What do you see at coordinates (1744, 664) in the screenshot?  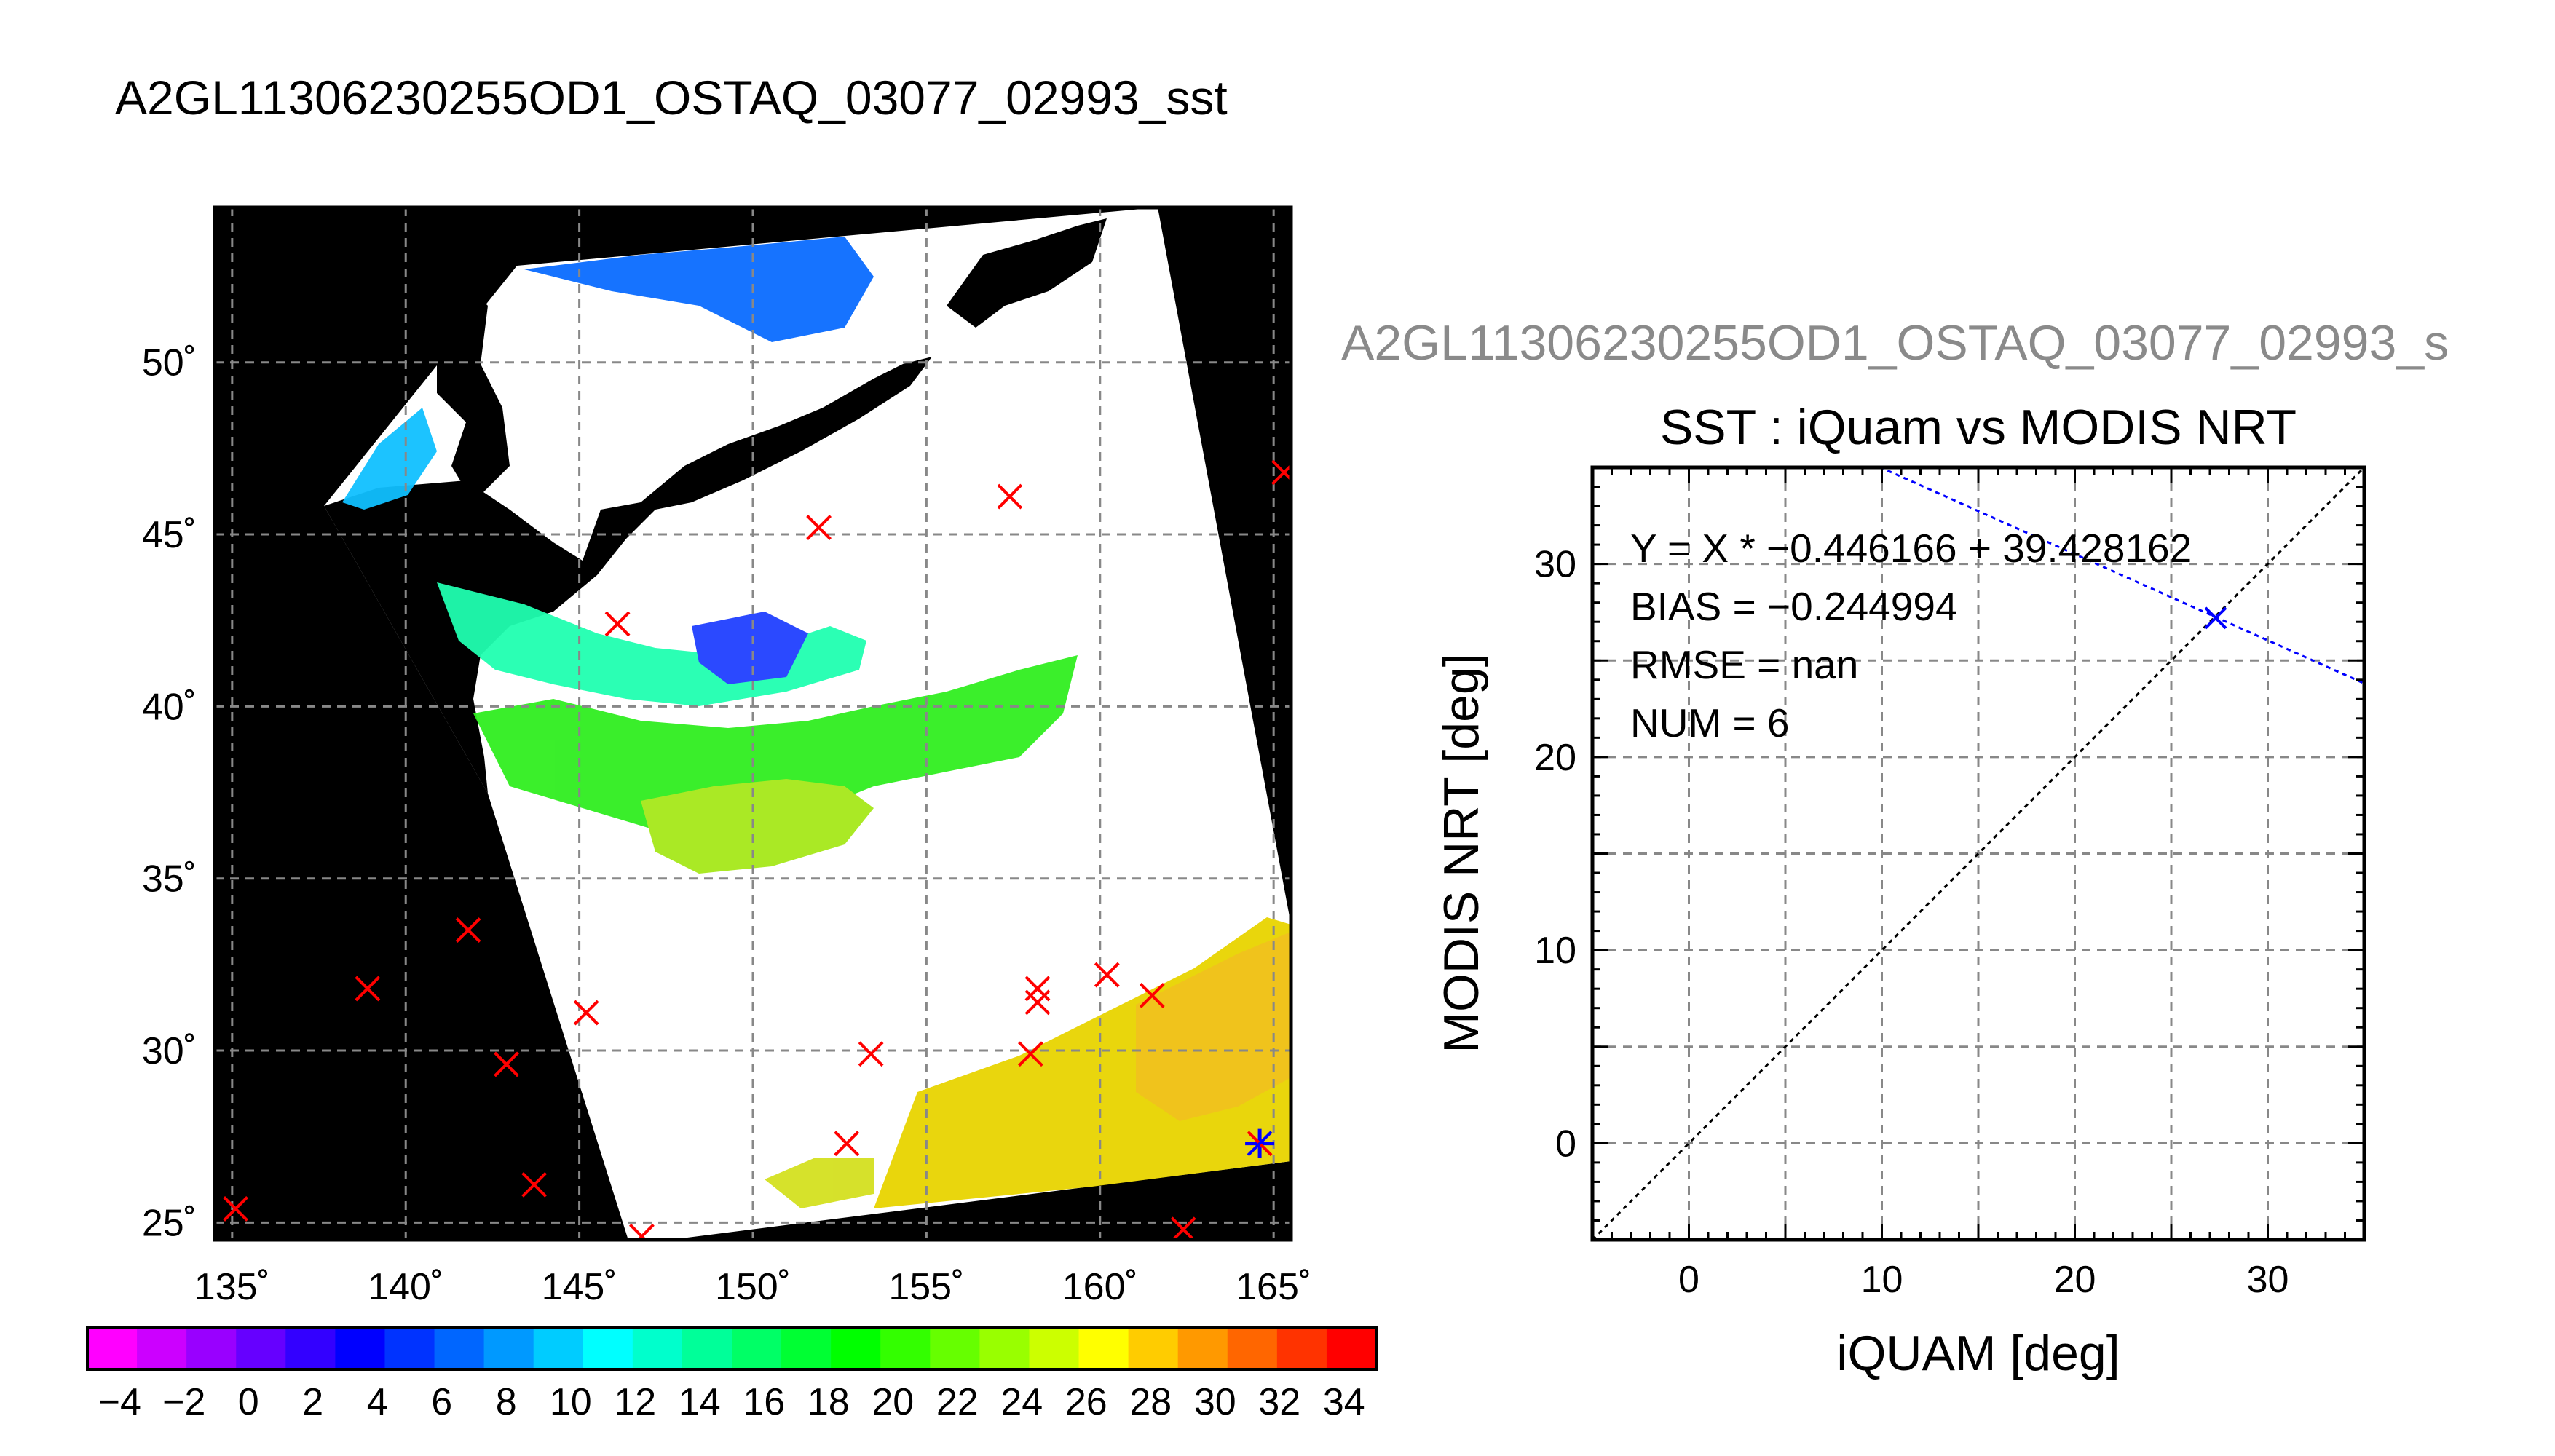 I see `scatter-annotation: RMSE = nan` at bounding box center [1744, 664].